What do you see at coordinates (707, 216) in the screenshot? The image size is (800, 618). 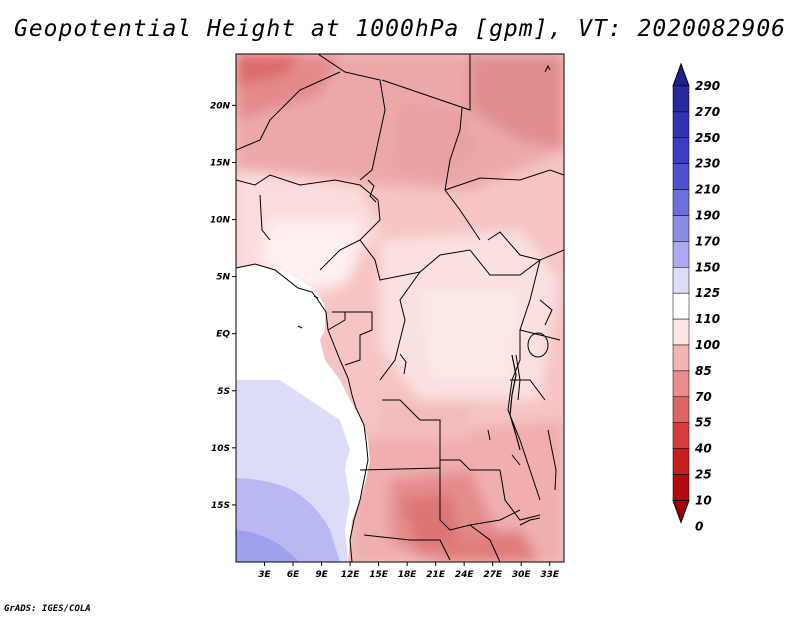 I see `colorbar-label: 190` at bounding box center [707, 216].